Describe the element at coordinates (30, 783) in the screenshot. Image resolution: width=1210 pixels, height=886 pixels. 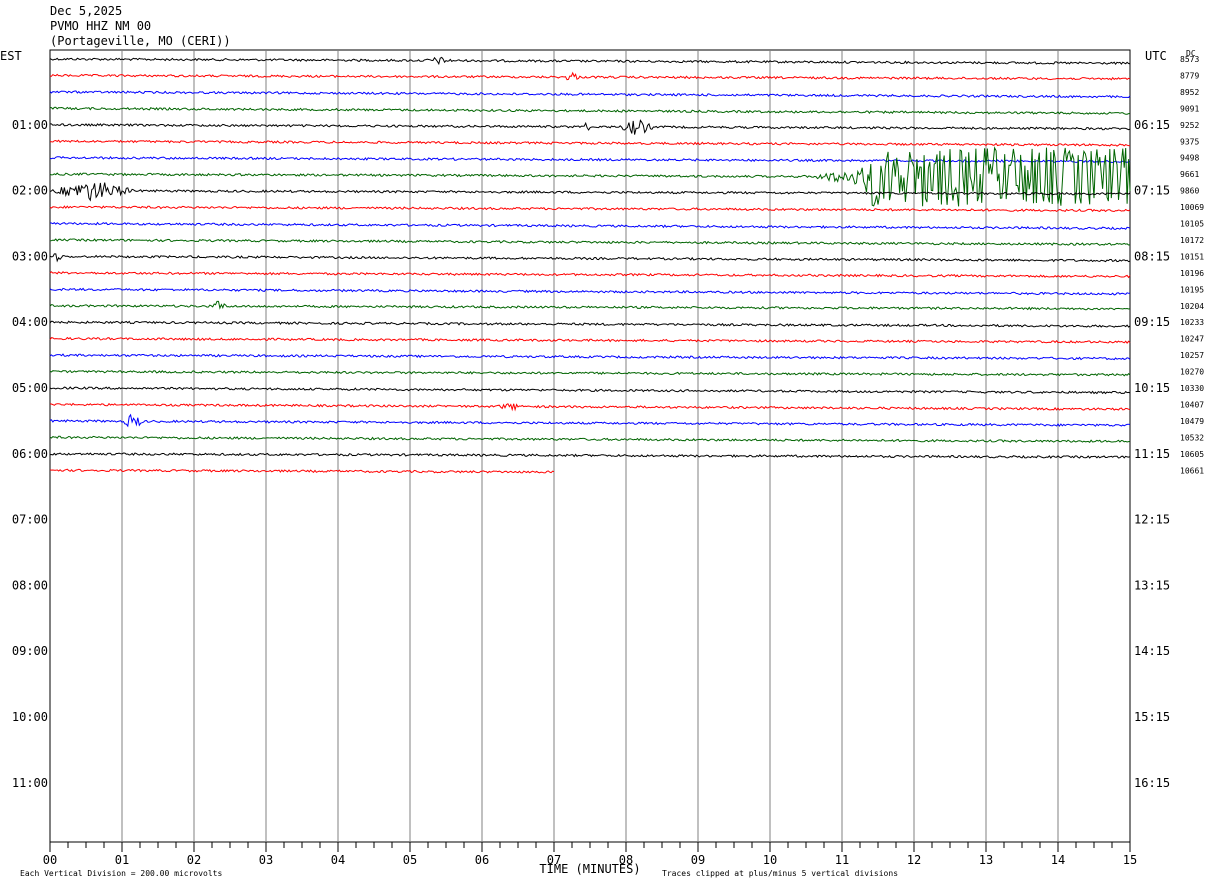
I see `est-hour-label: 11:00` at that location.